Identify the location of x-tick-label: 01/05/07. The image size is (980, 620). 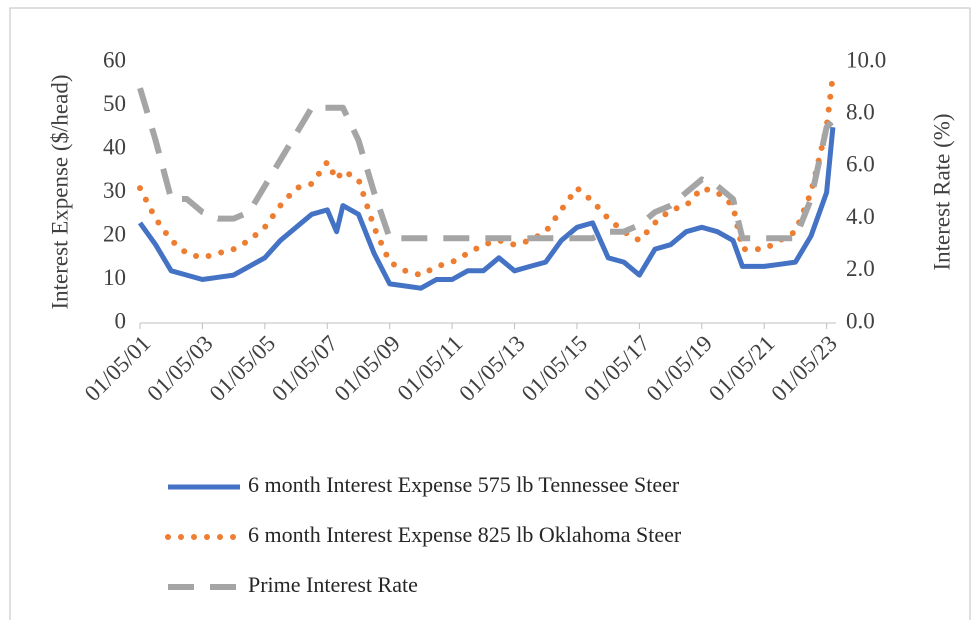
(305, 369).